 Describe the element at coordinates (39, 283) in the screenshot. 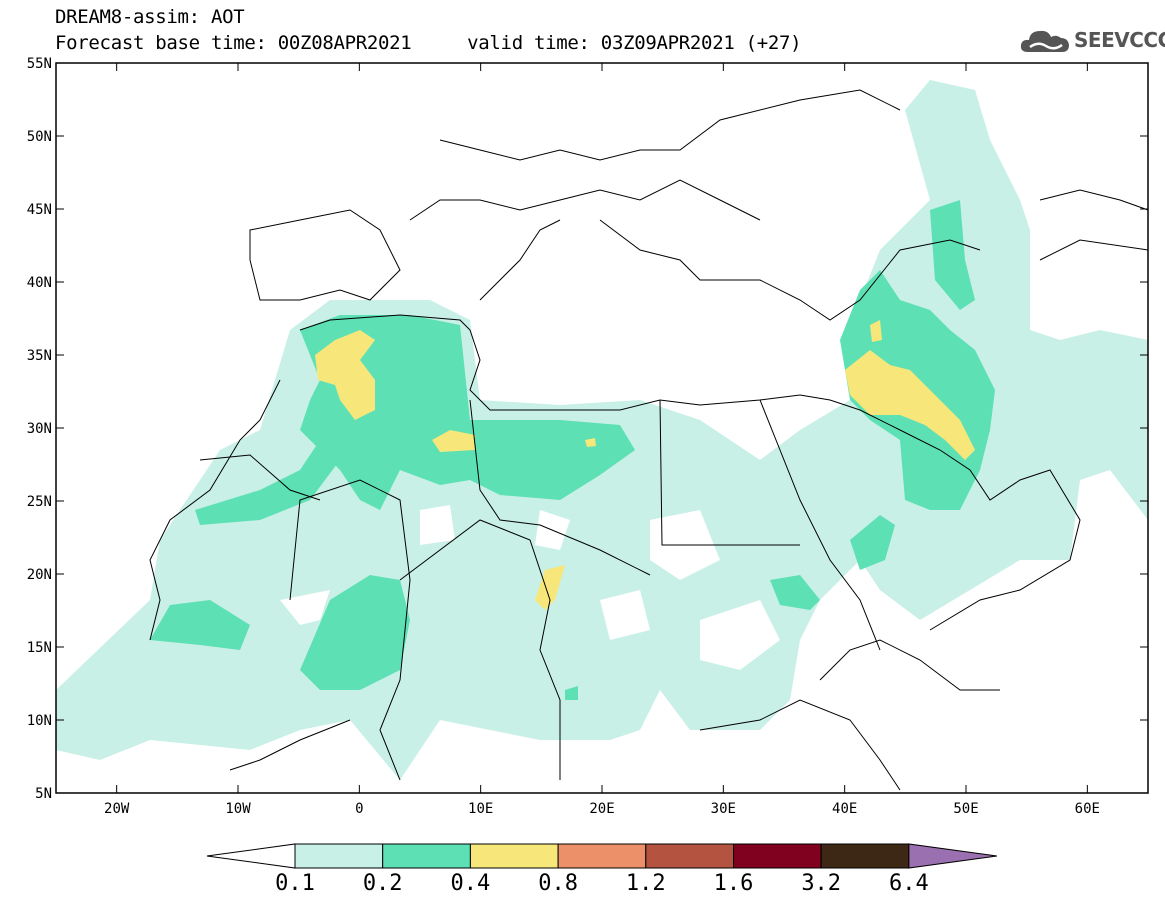

I see `lat-label: 40N` at that location.